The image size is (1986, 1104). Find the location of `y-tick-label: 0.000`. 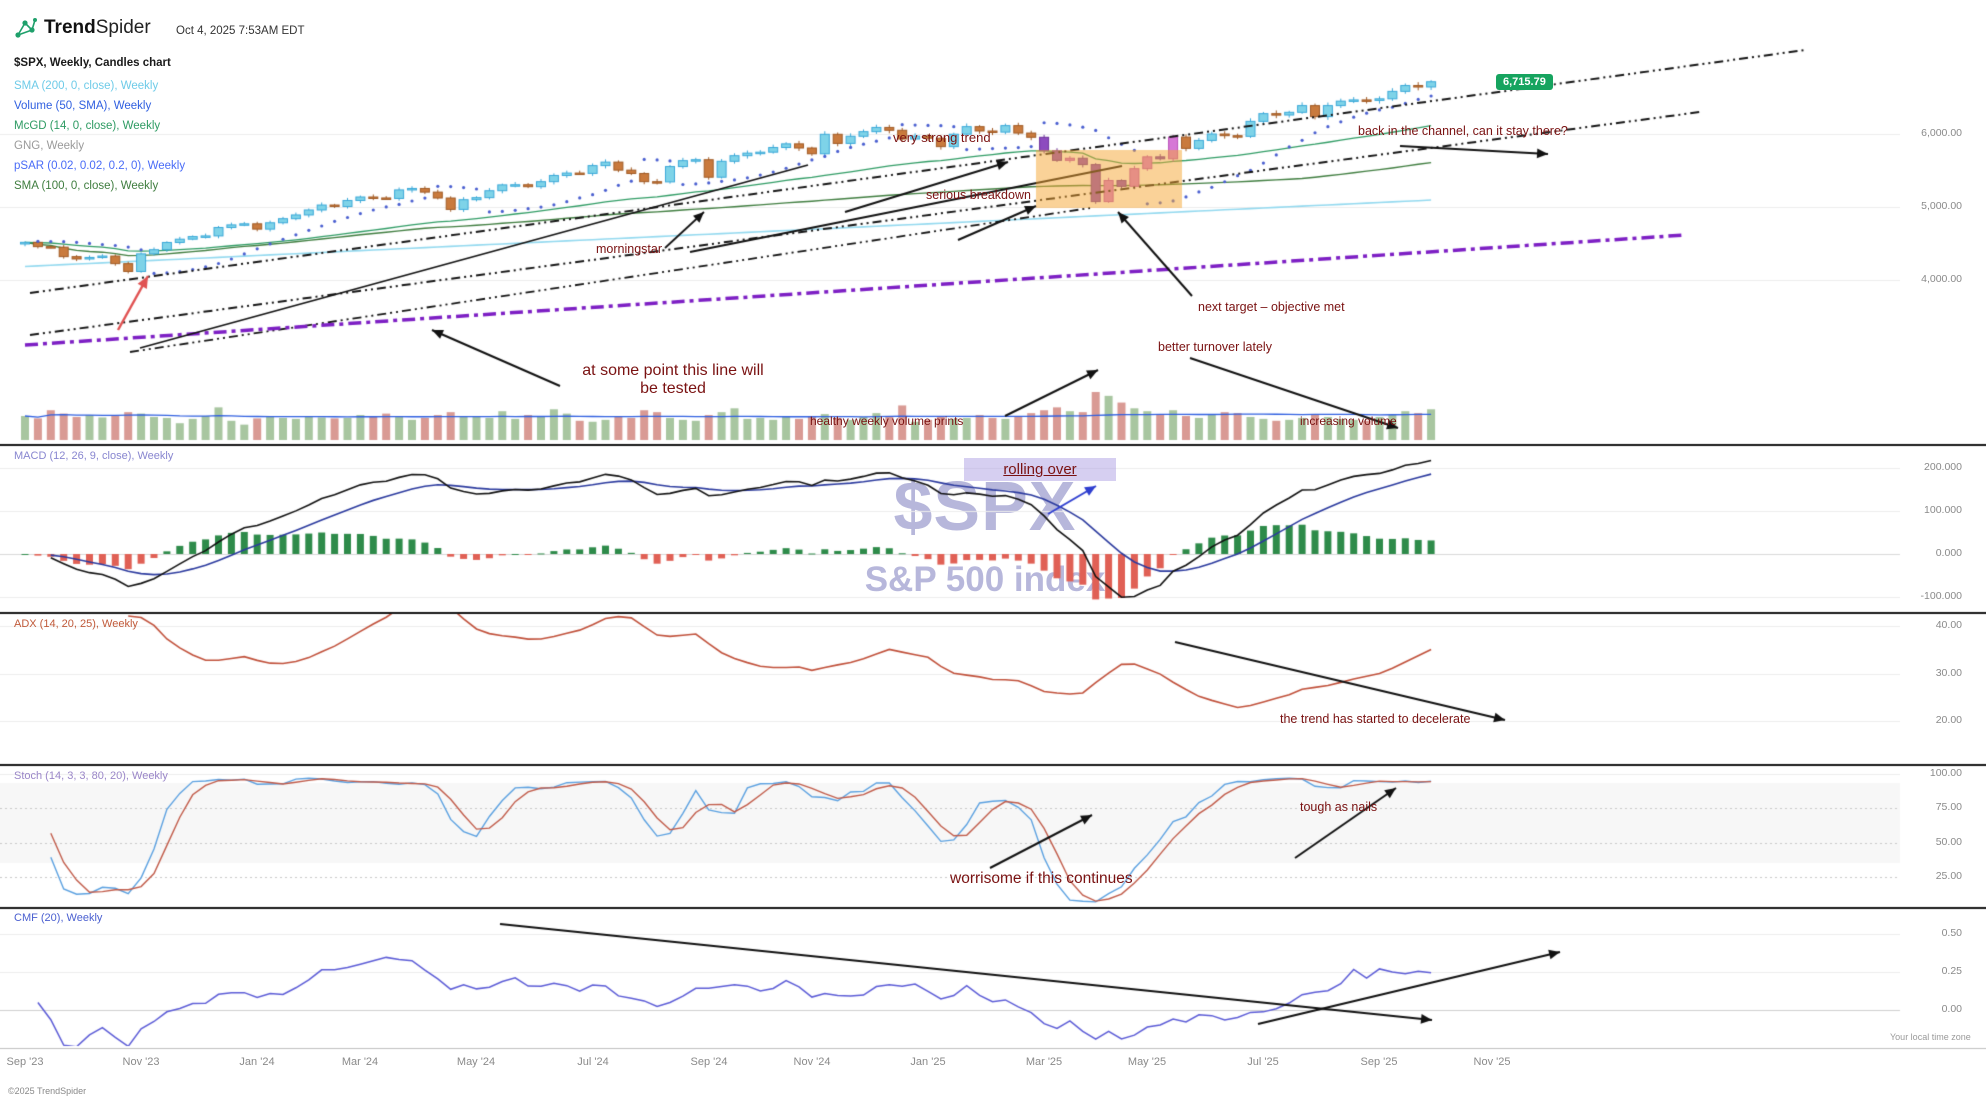

y-tick-label: 0.000 is located at coordinates (1948, 553).